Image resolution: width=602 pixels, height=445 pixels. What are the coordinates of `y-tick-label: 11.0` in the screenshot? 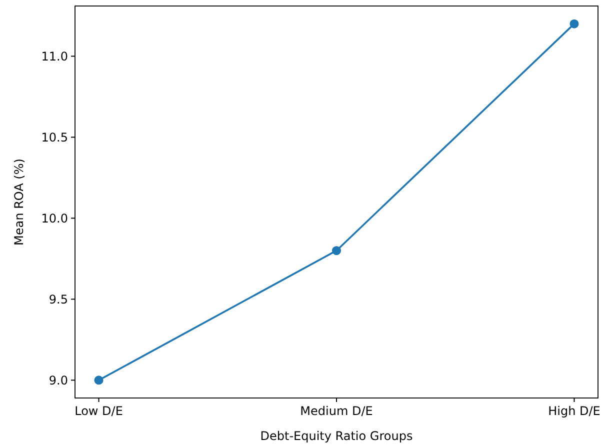 It's located at (54, 56).